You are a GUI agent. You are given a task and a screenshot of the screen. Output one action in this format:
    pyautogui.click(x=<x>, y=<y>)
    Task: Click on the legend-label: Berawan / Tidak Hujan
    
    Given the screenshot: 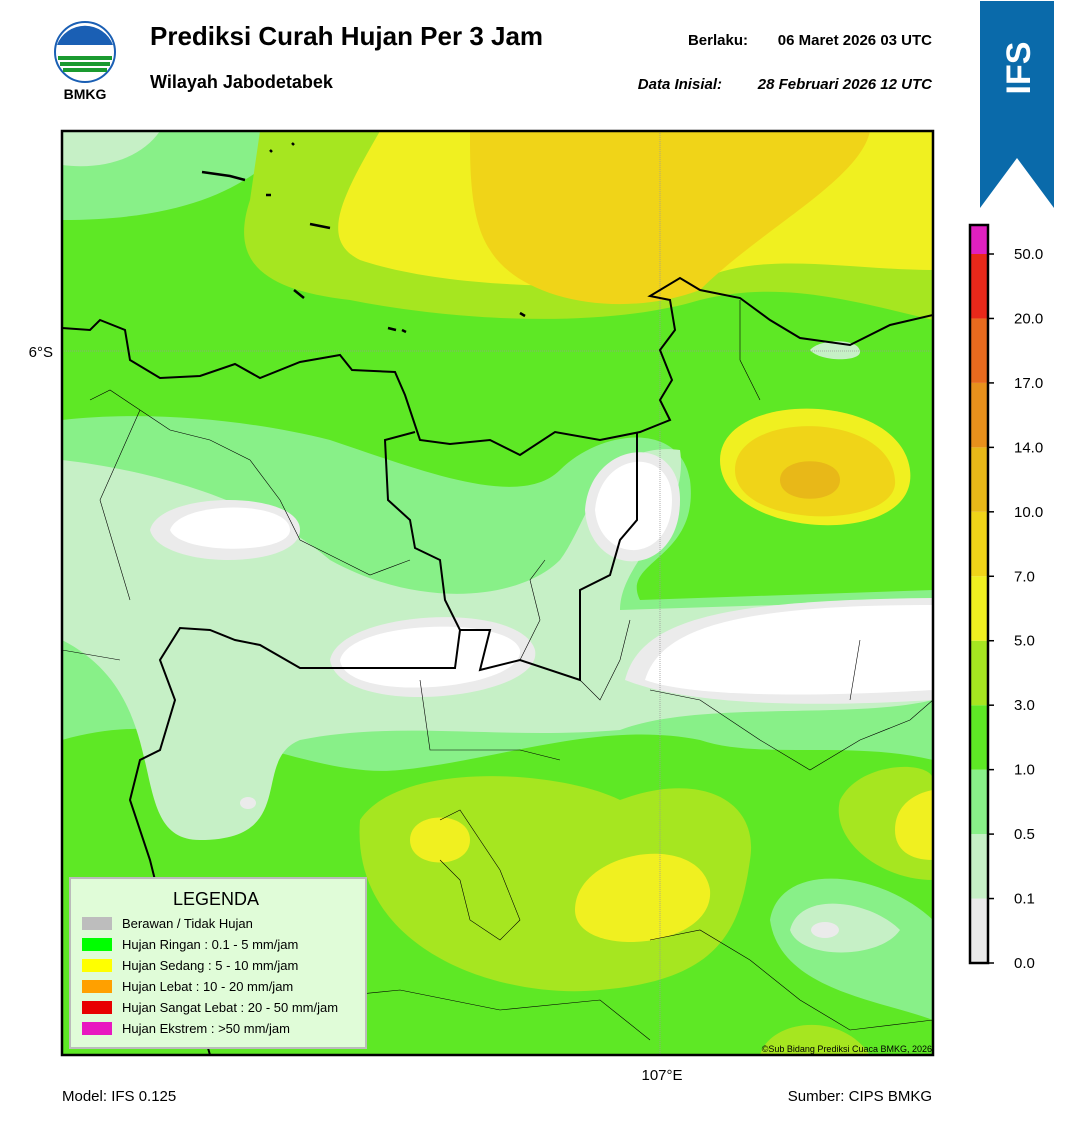 What is the action you would take?
    pyautogui.click(x=187, y=923)
    